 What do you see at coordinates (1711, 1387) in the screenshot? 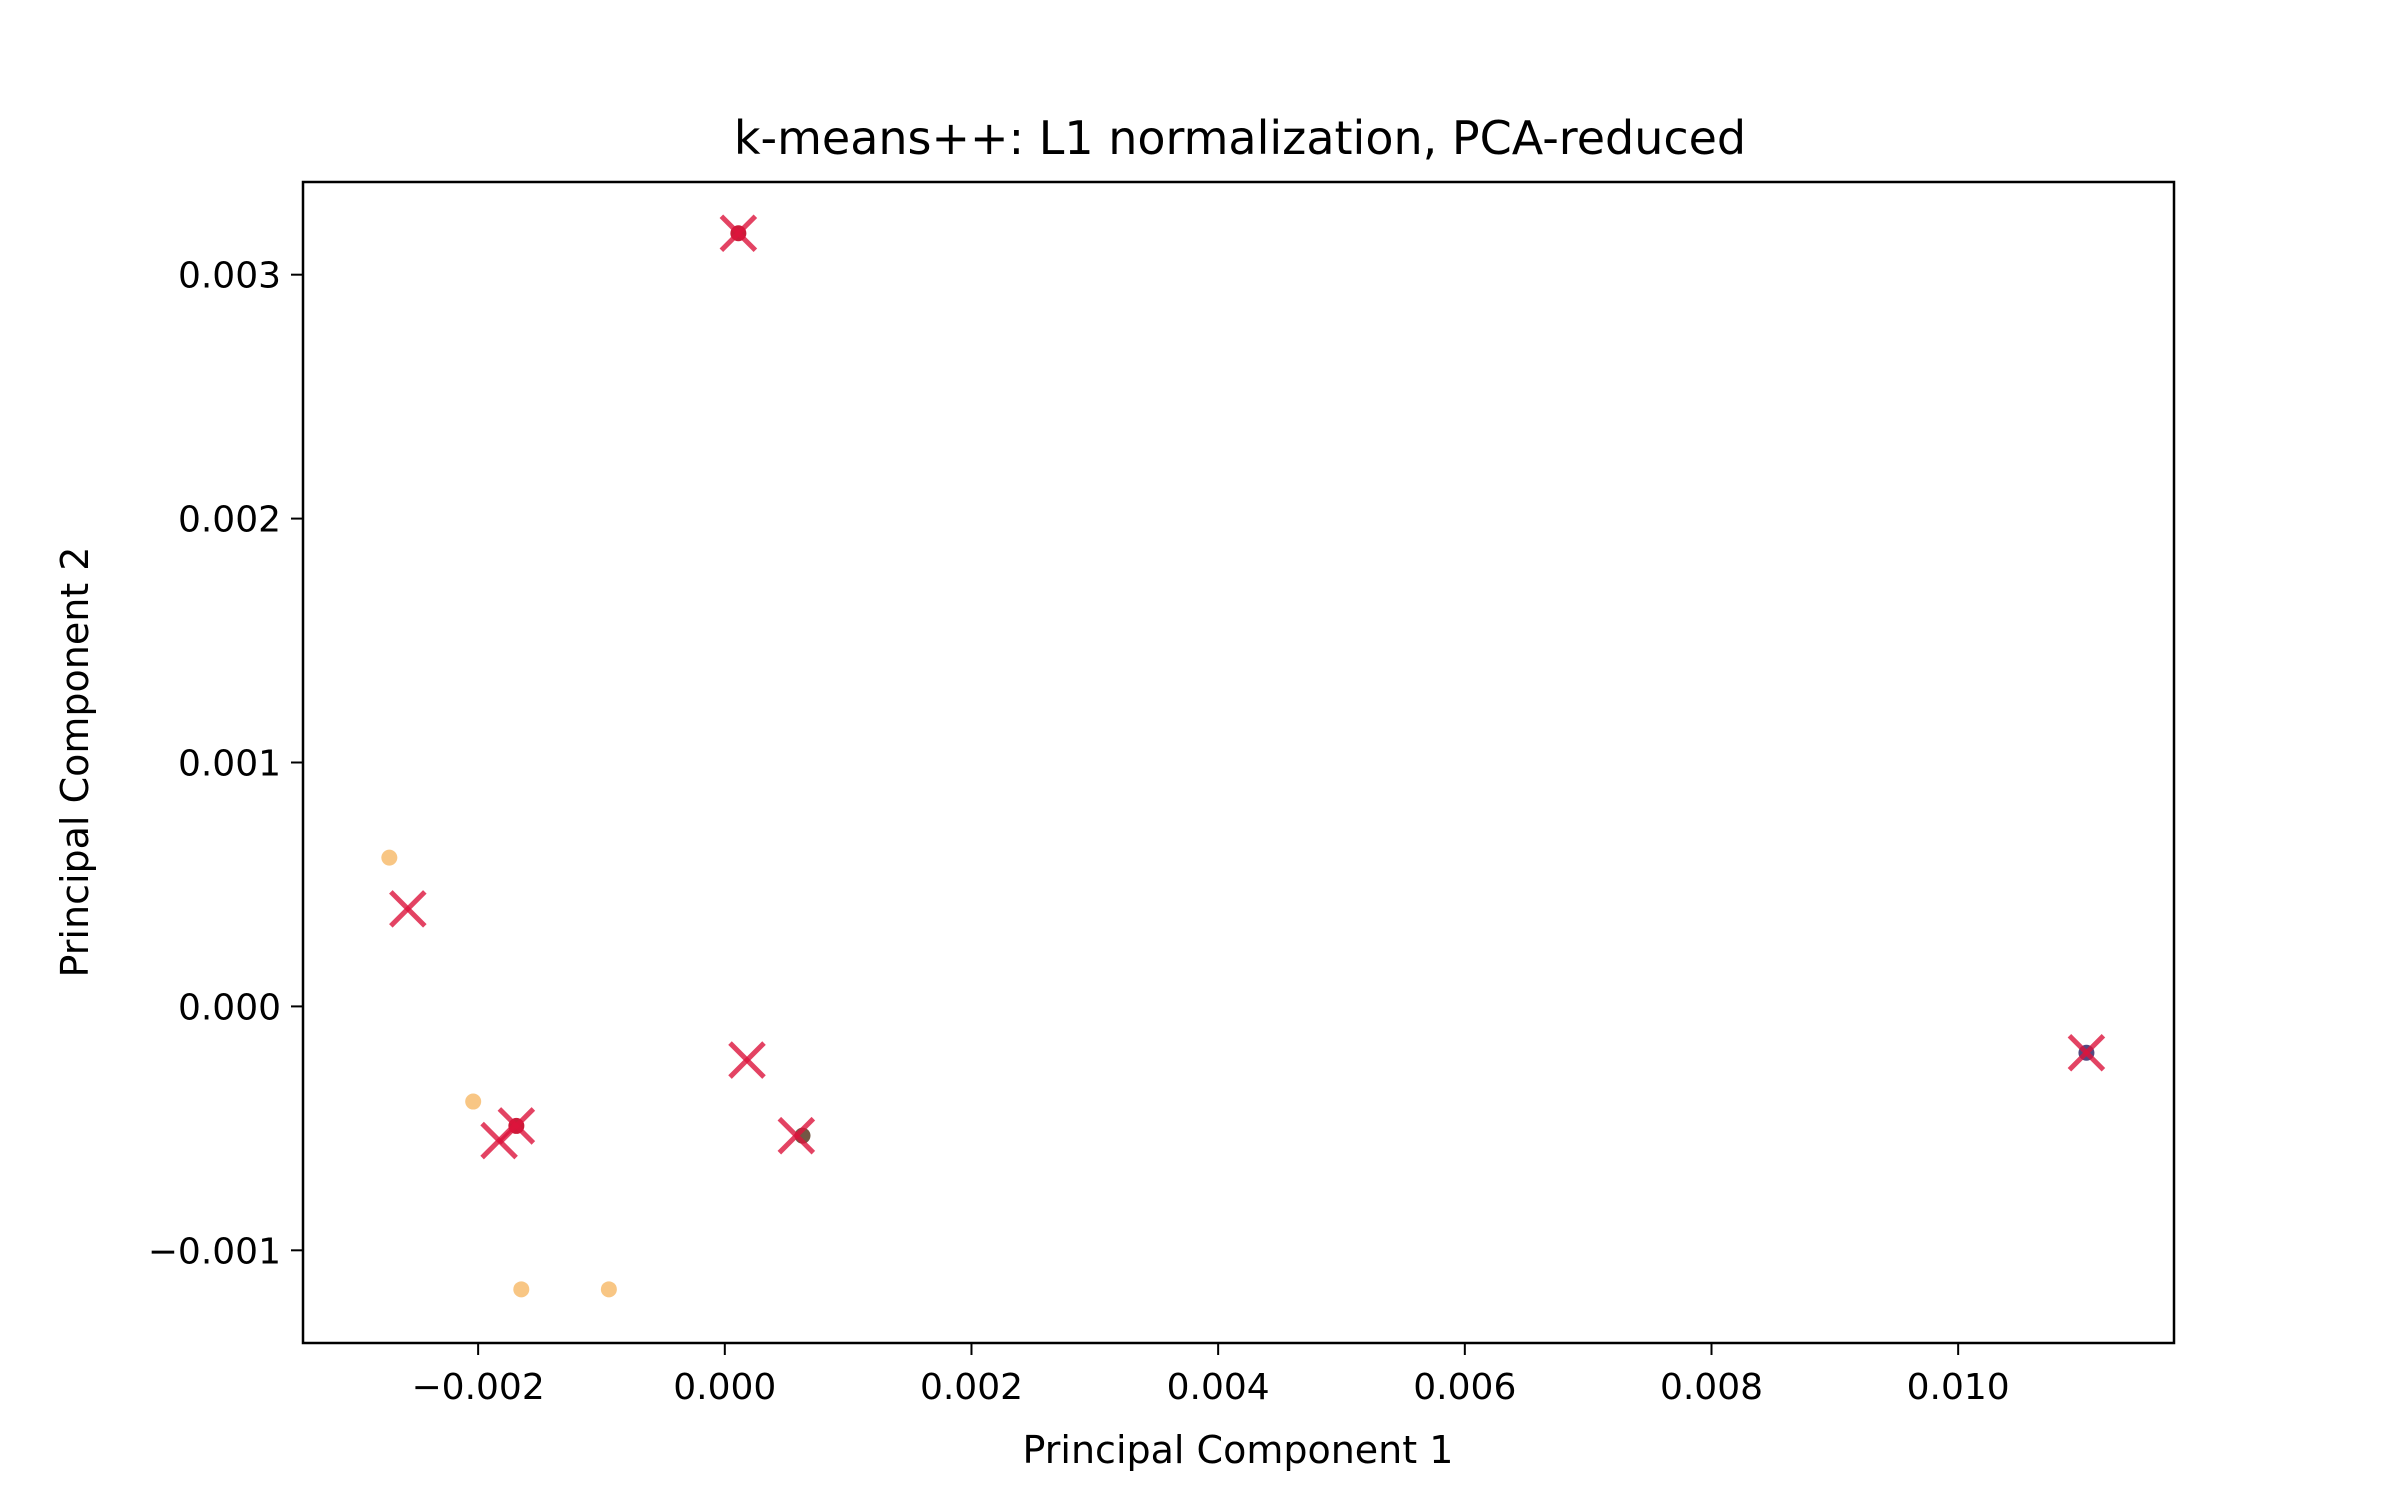
I see `x-tick-label: 0.008` at bounding box center [1711, 1387].